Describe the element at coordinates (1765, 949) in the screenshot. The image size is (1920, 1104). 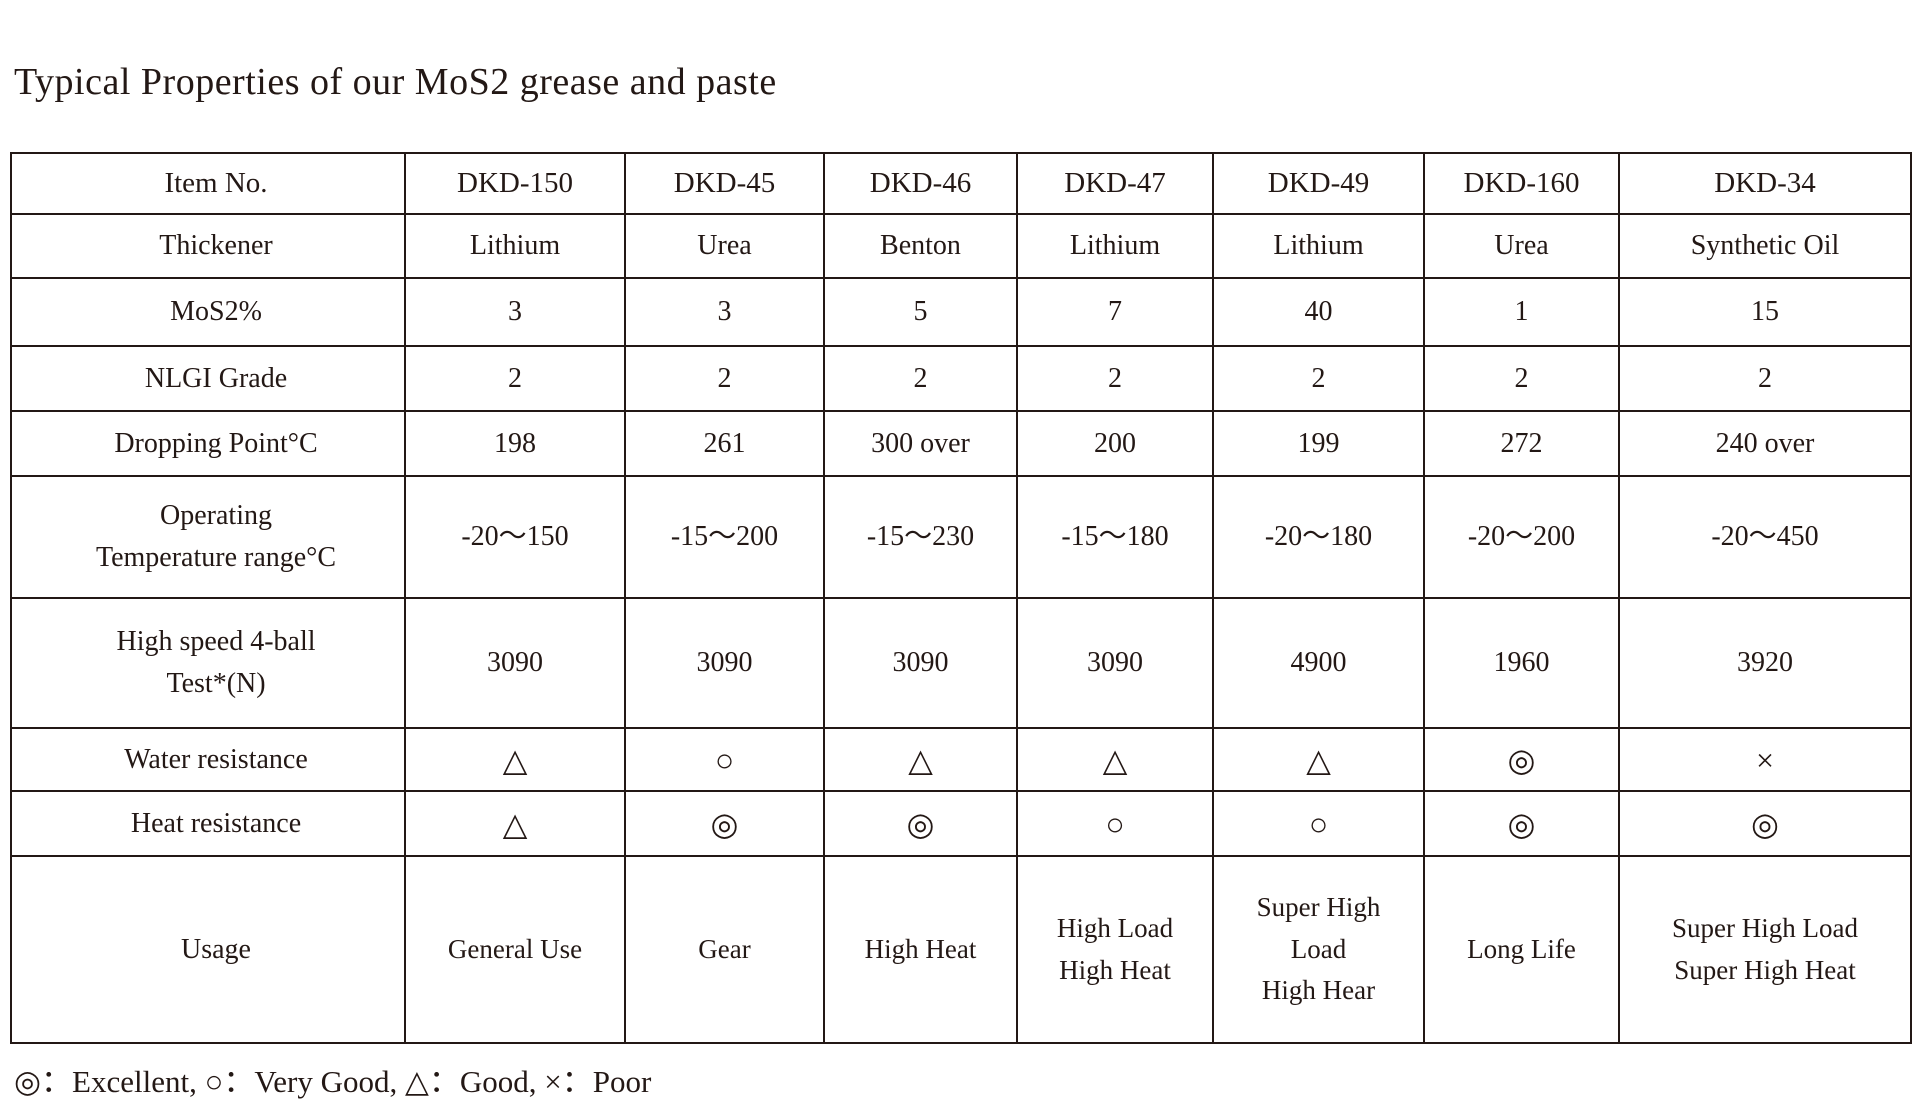
I see `usage-cell: Super High Load Super High Heat` at that location.